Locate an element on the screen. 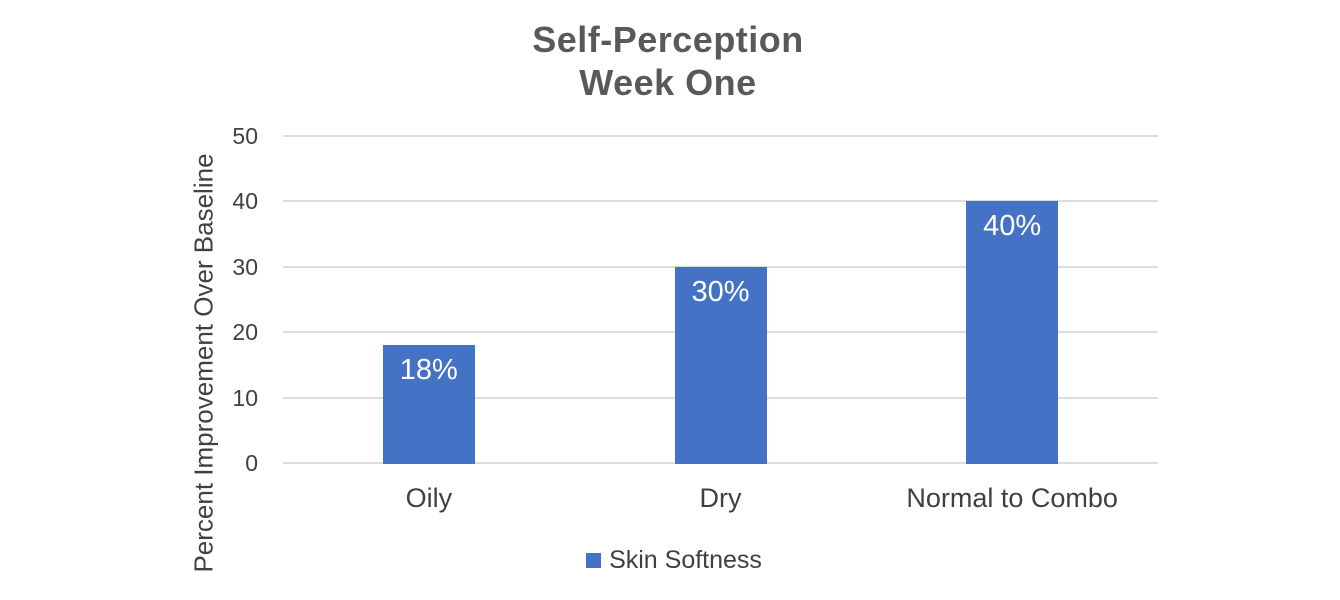  bar-oily is located at coordinates (428, 404).